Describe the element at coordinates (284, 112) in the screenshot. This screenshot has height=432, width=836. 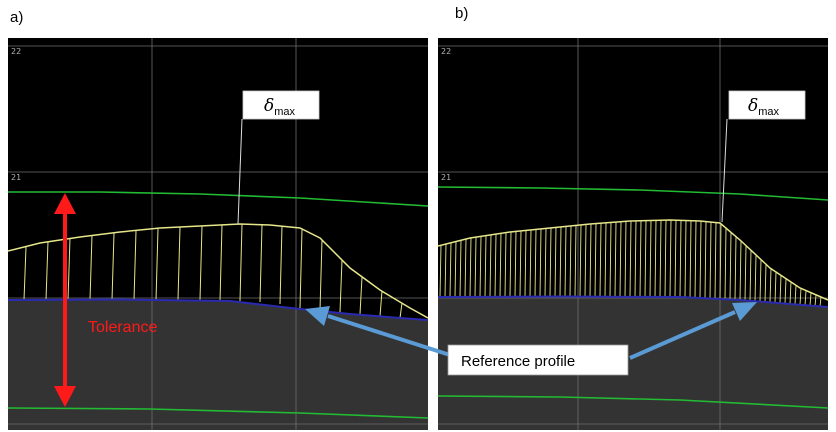
I see `panel-a-delta-subscript: max` at that location.